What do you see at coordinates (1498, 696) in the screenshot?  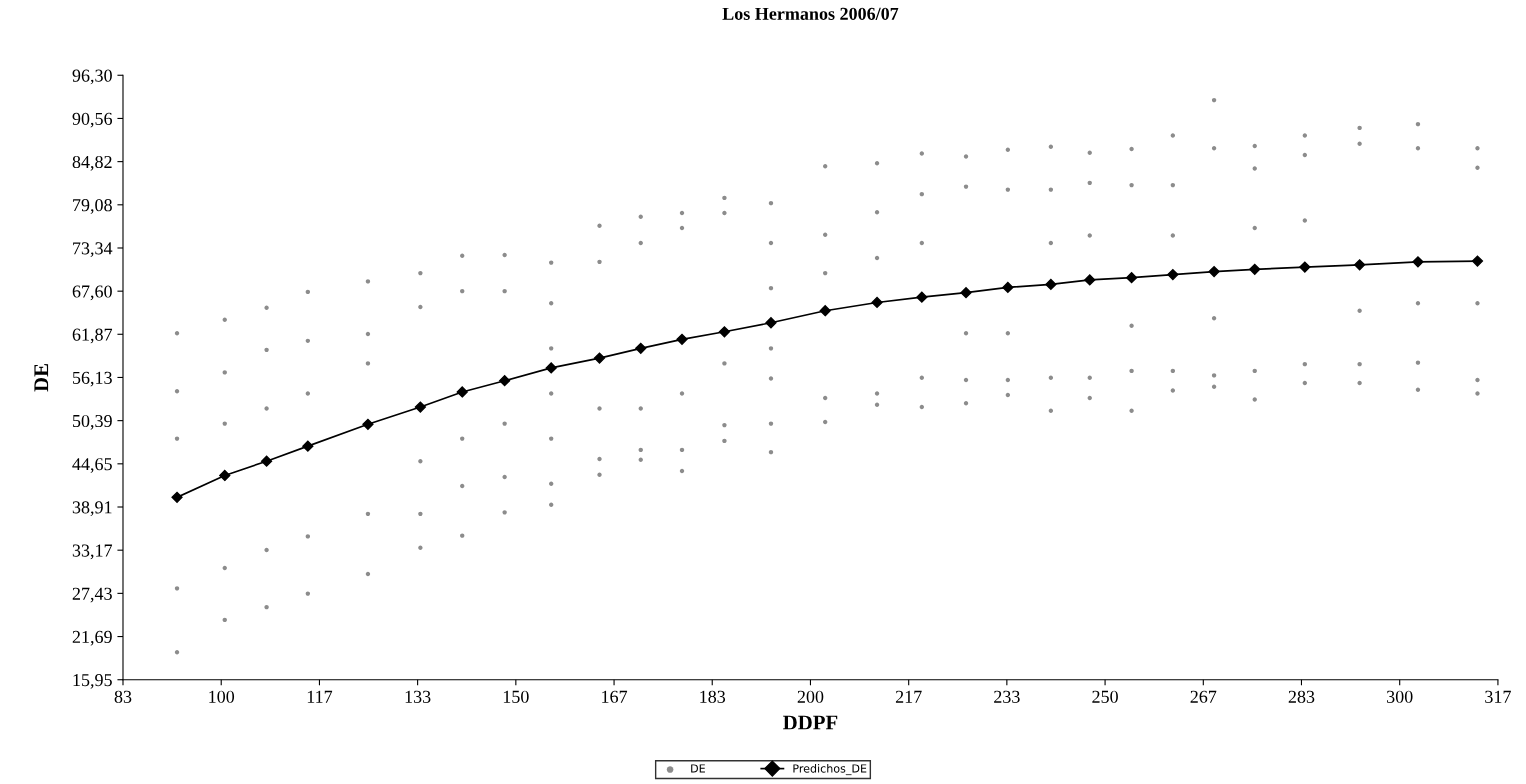 I see `x-tick-label: 317` at bounding box center [1498, 696].